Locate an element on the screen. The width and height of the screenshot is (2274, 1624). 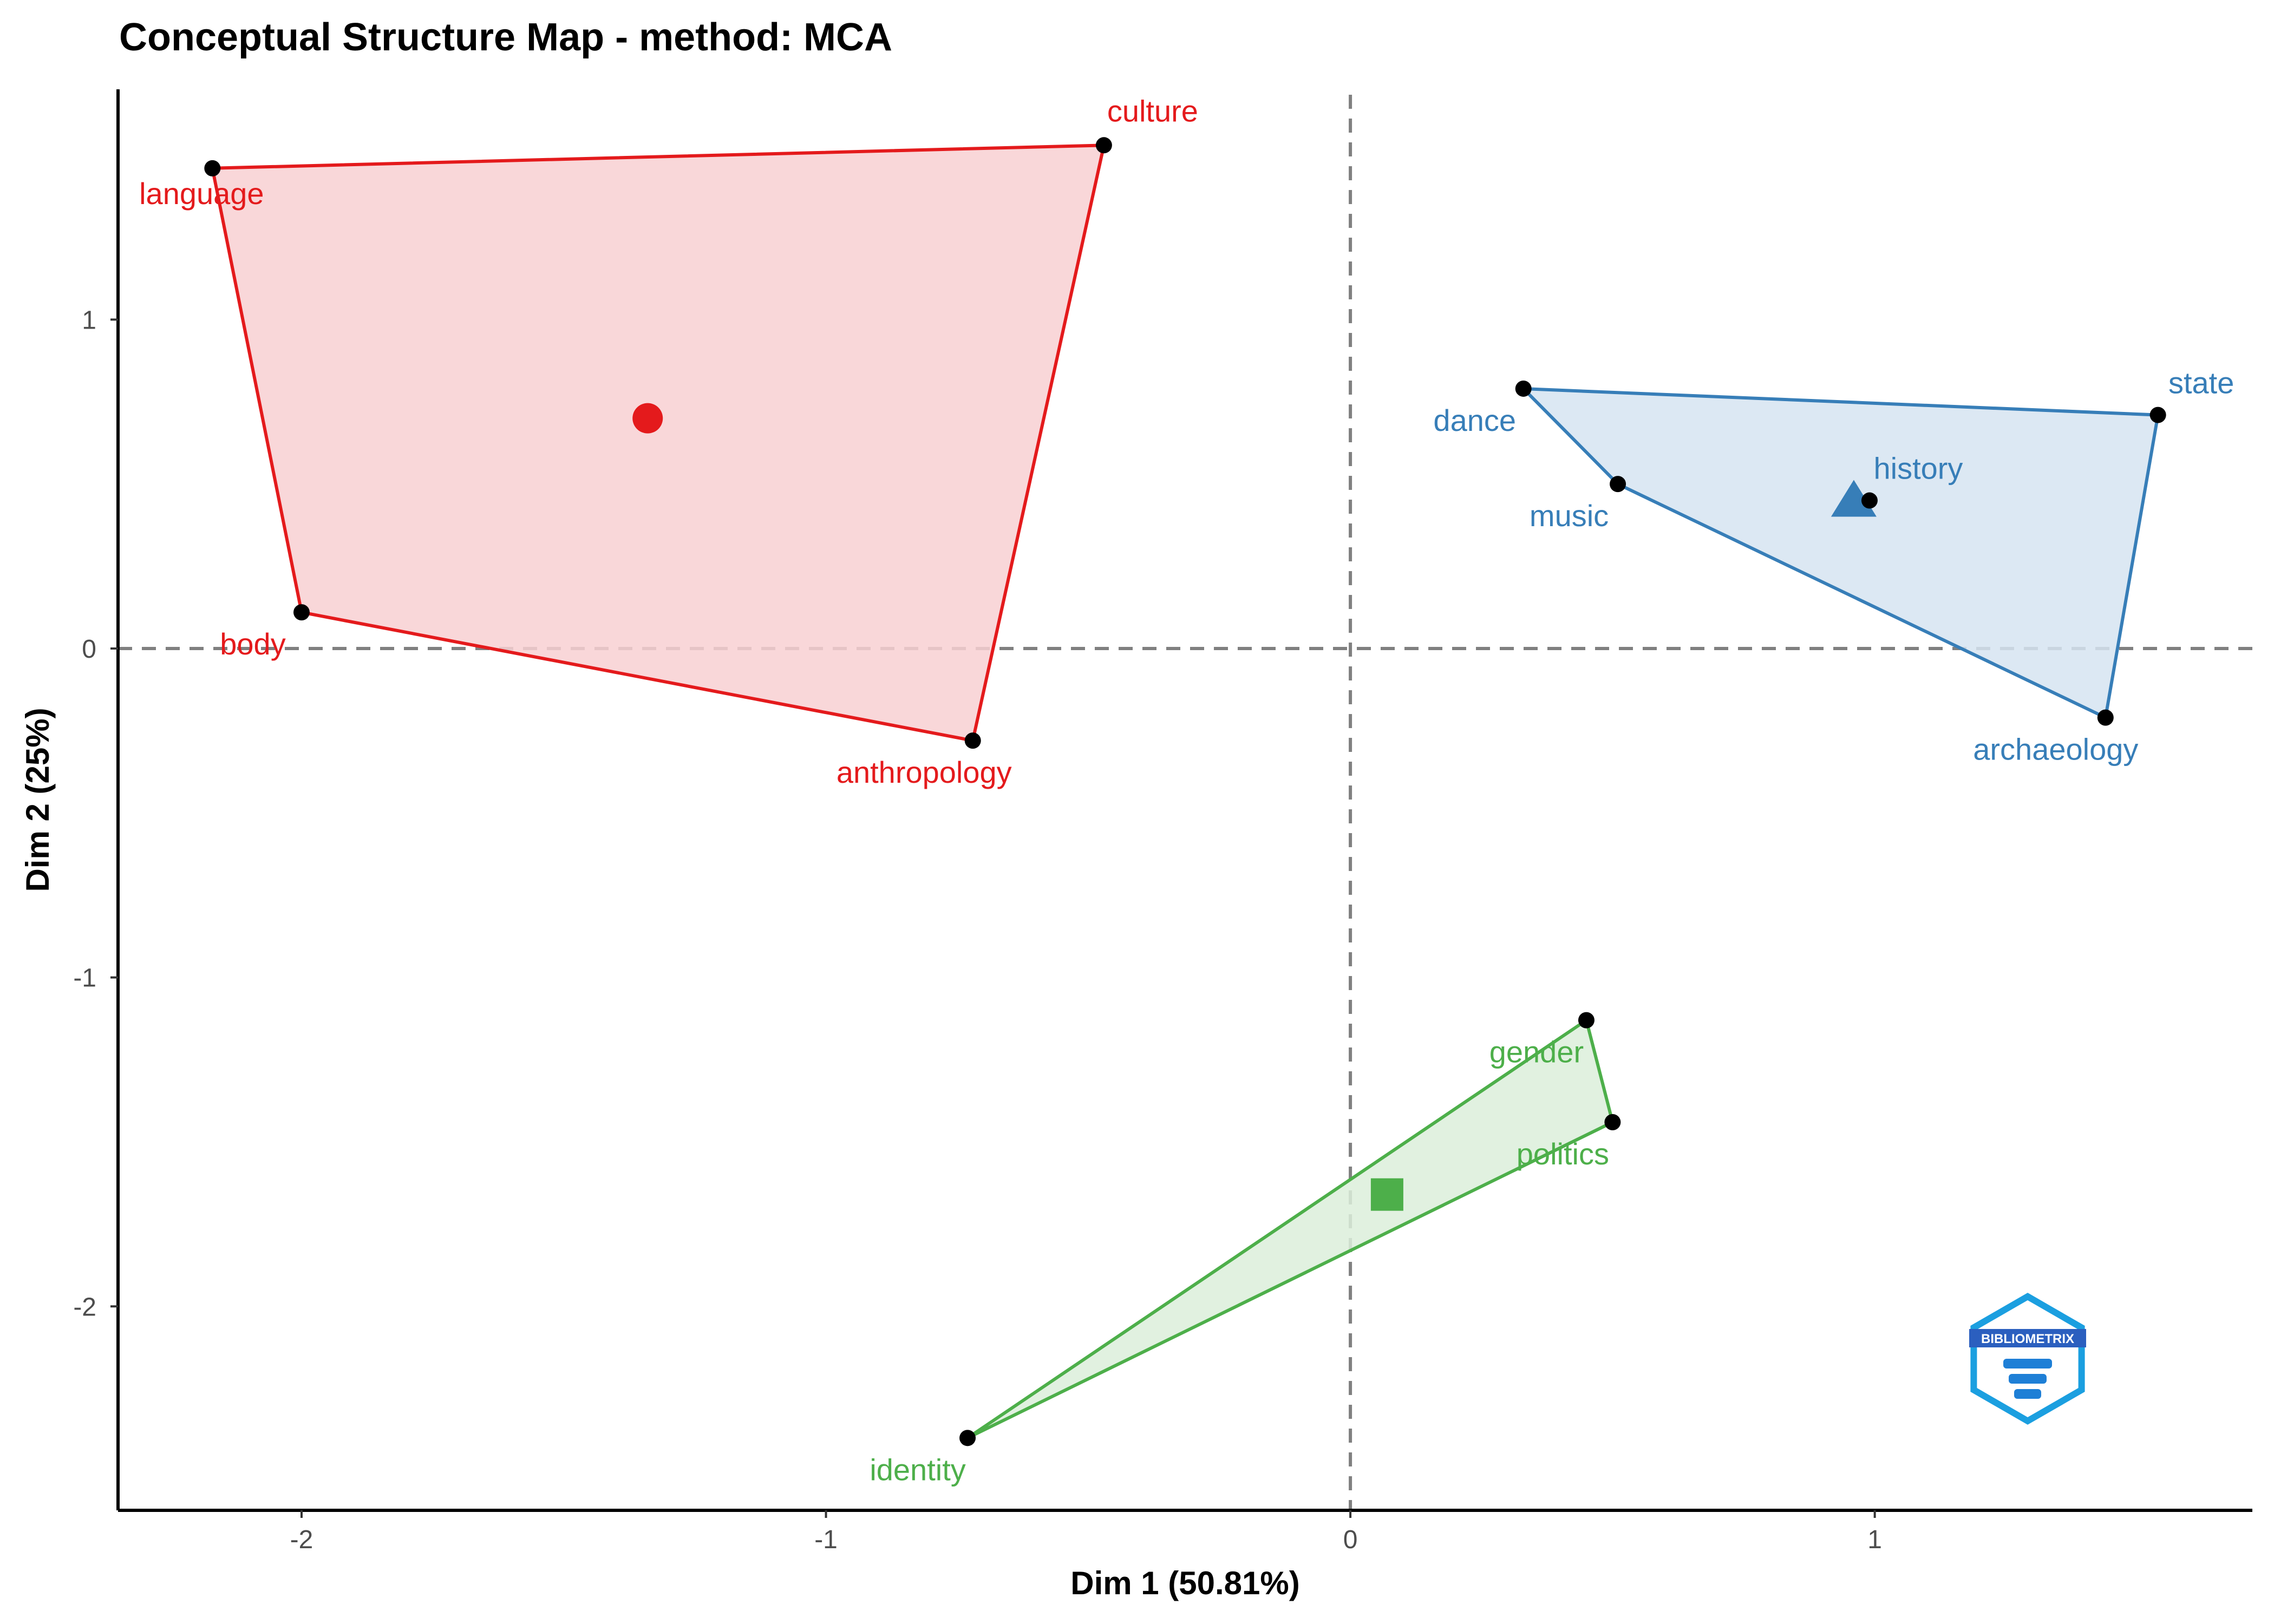
y-tick-label: 1 is located at coordinates (89, 321).